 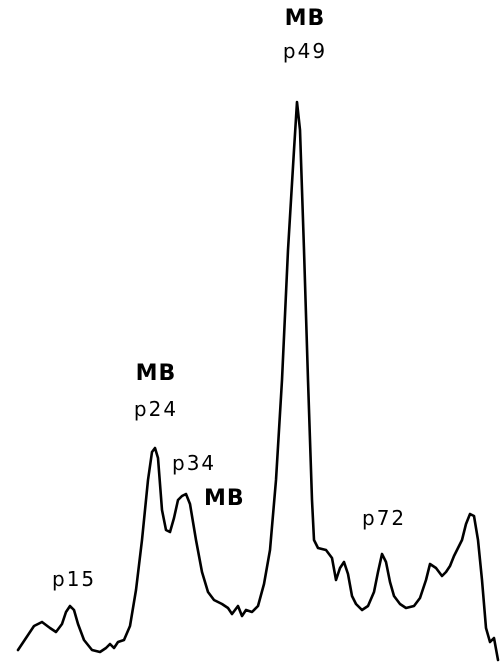 What do you see at coordinates (384, 518) in the screenshot?
I see `peak-label-p72-line-1: p72` at bounding box center [384, 518].